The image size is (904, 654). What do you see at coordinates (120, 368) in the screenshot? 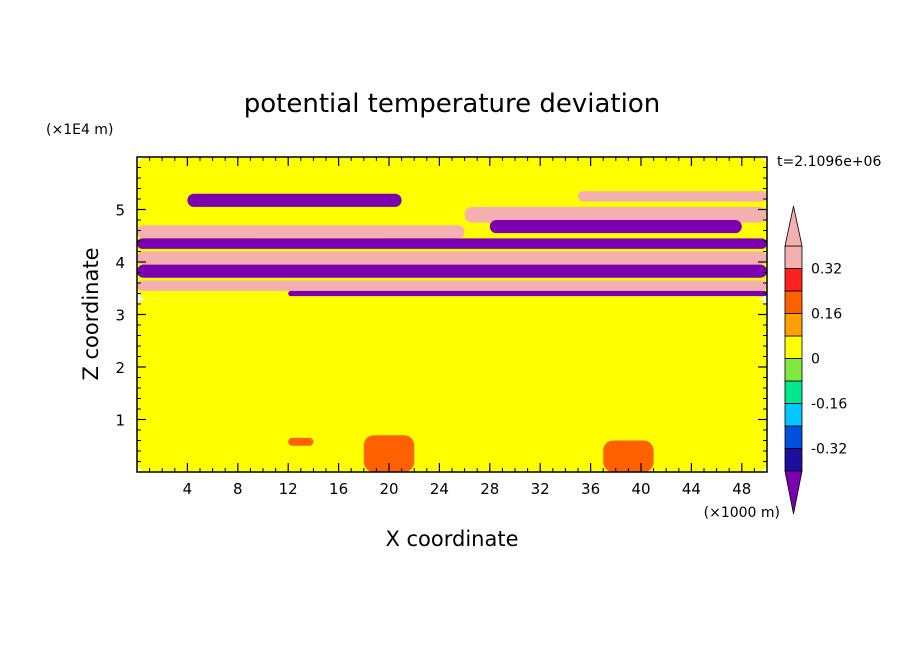
I see `y-tick-label: 2` at bounding box center [120, 368].